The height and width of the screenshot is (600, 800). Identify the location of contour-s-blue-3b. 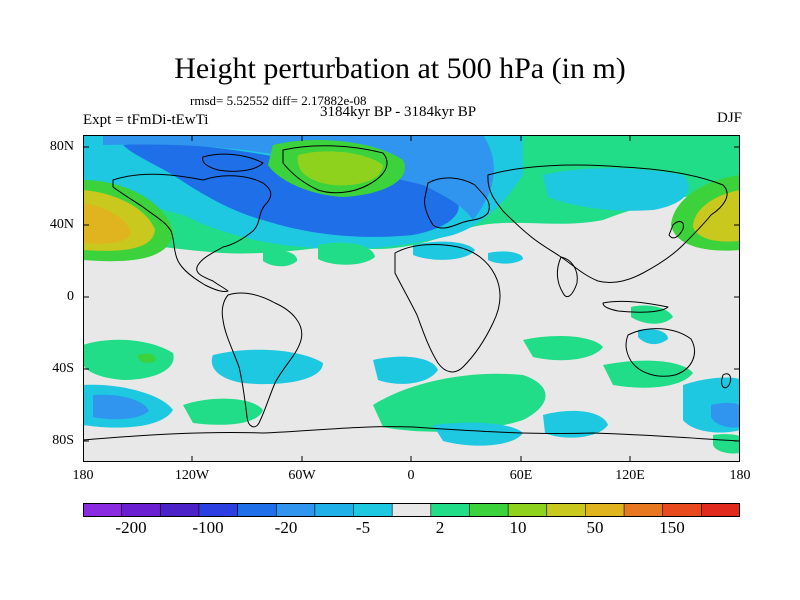
(121, 407).